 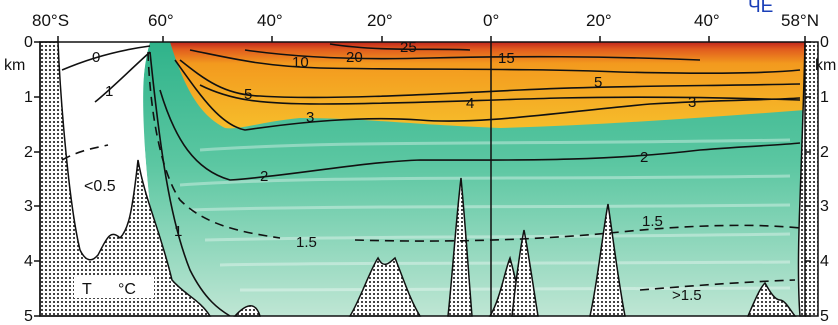 What do you see at coordinates (577, 233) in the screenshot?
I see `isotherm-1.5` at bounding box center [577, 233].